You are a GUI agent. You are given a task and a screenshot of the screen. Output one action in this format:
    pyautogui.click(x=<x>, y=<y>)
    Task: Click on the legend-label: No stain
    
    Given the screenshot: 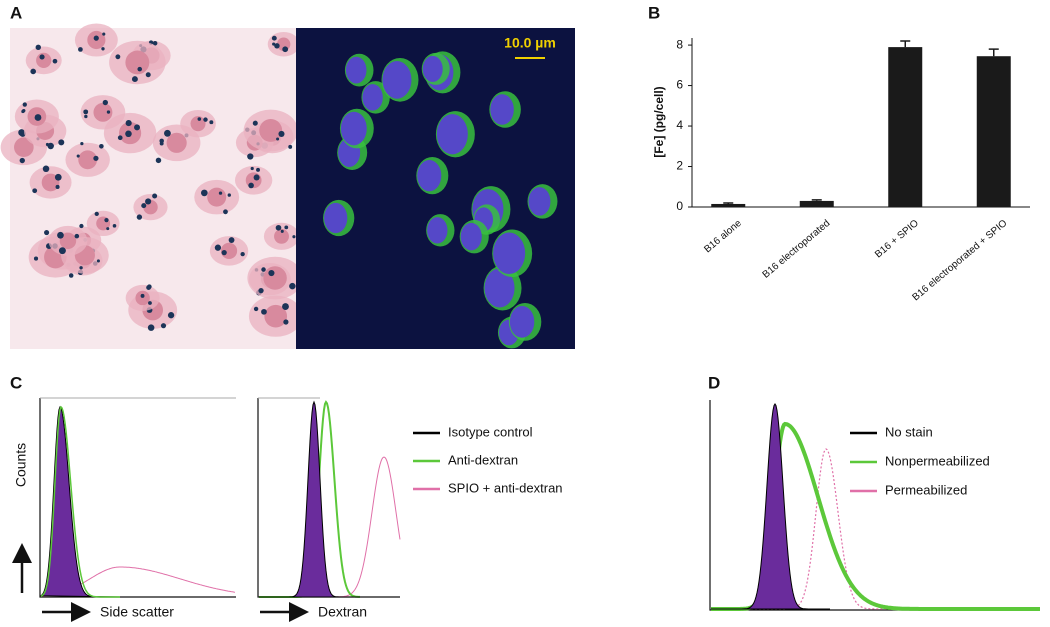 What is the action you would take?
    pyautogui.click(x=909, y=431)
    